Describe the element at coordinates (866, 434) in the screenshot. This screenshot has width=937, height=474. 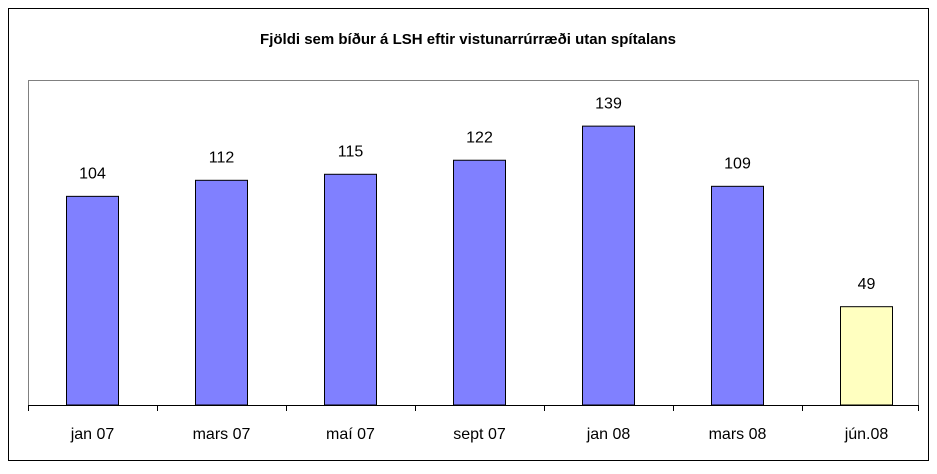
I see `x-tick-label: jún.08` at that location.